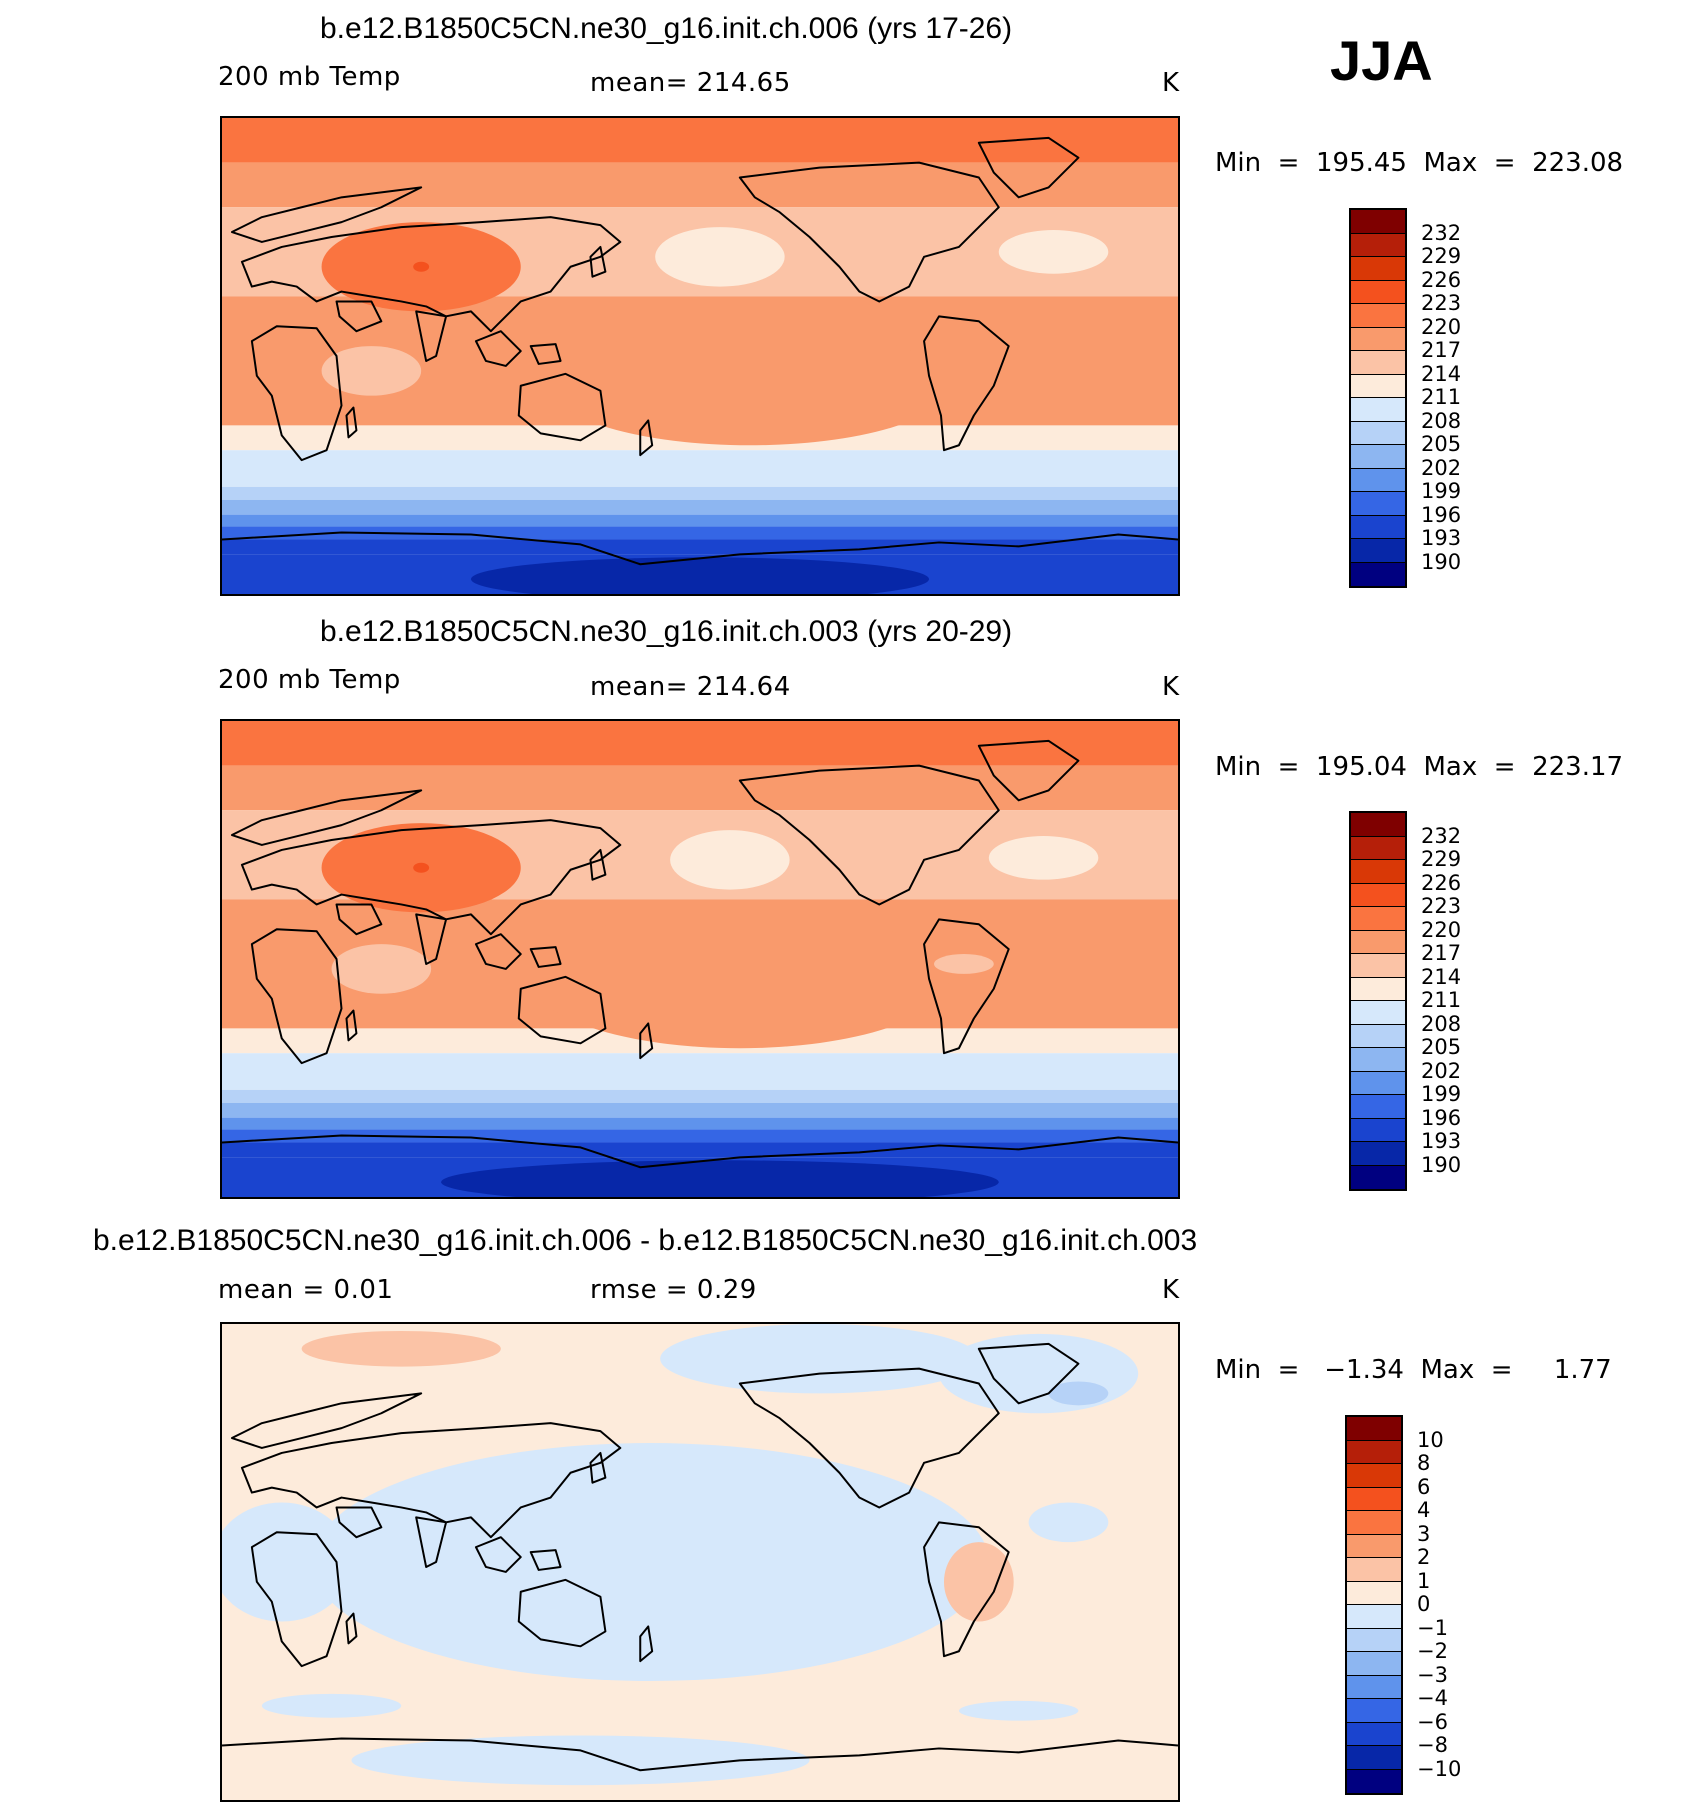 This screenshot has height=1813, width=1702. What do you see at coordinates (1419, 163) in the screenshot?
I see `panel-1-min-max: Min = 195.45 Max = 223.08` at bounding box center [1419, 163].